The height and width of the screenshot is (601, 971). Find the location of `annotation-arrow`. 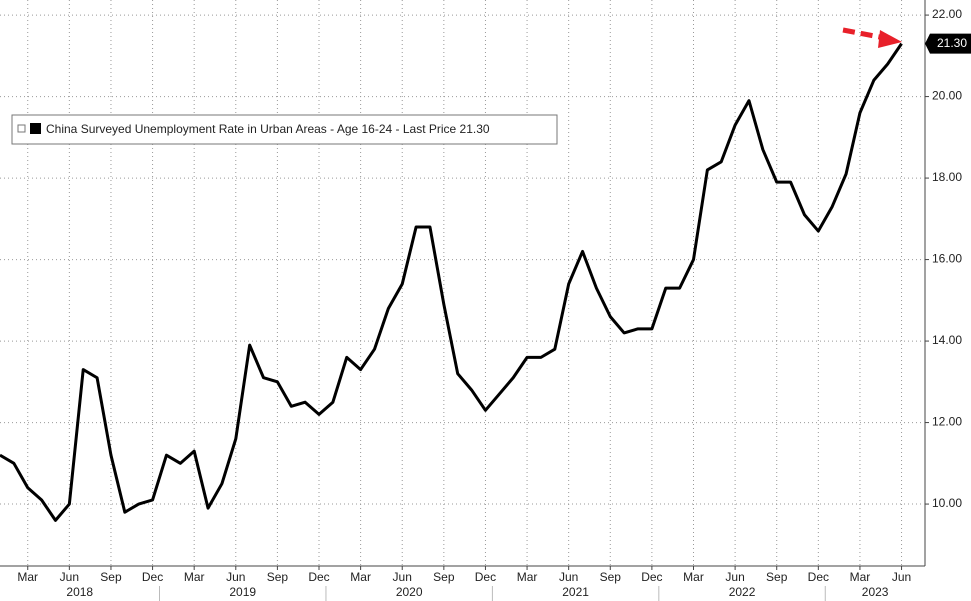

annotation-arrow is located at coordinates (872, 37).